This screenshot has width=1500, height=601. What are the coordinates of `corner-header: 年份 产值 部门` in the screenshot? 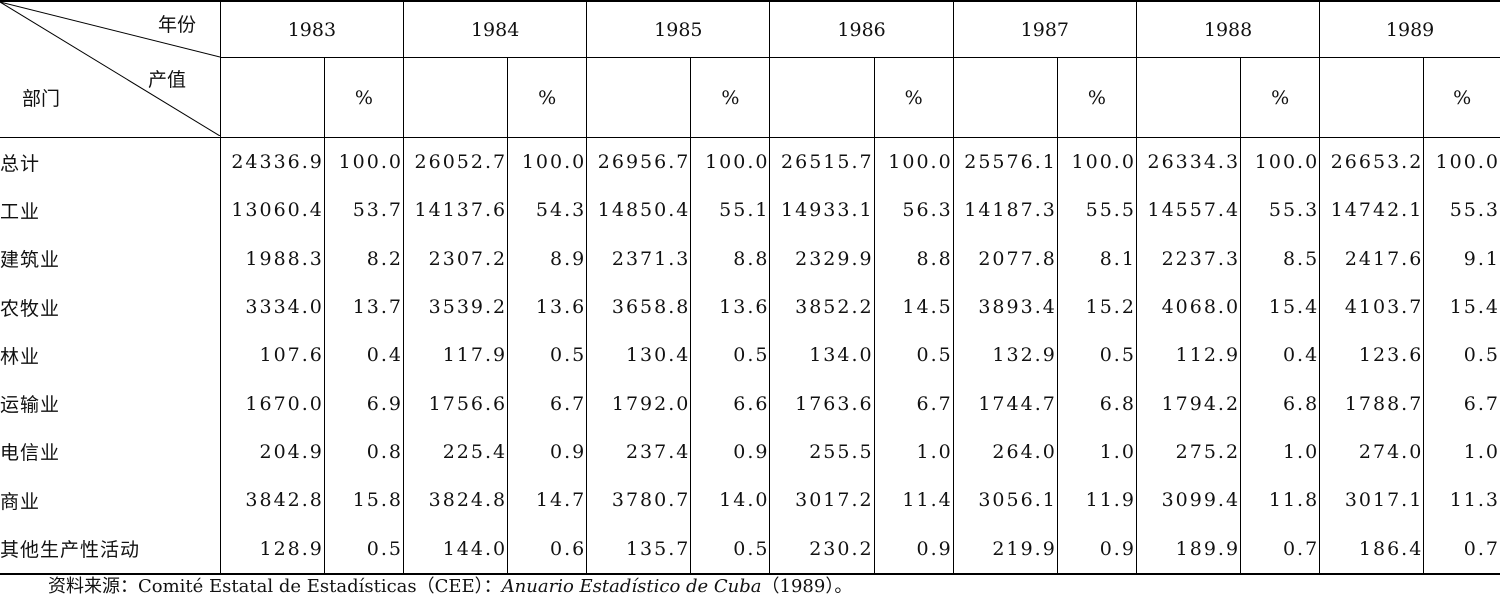 It's located at (110, 69).